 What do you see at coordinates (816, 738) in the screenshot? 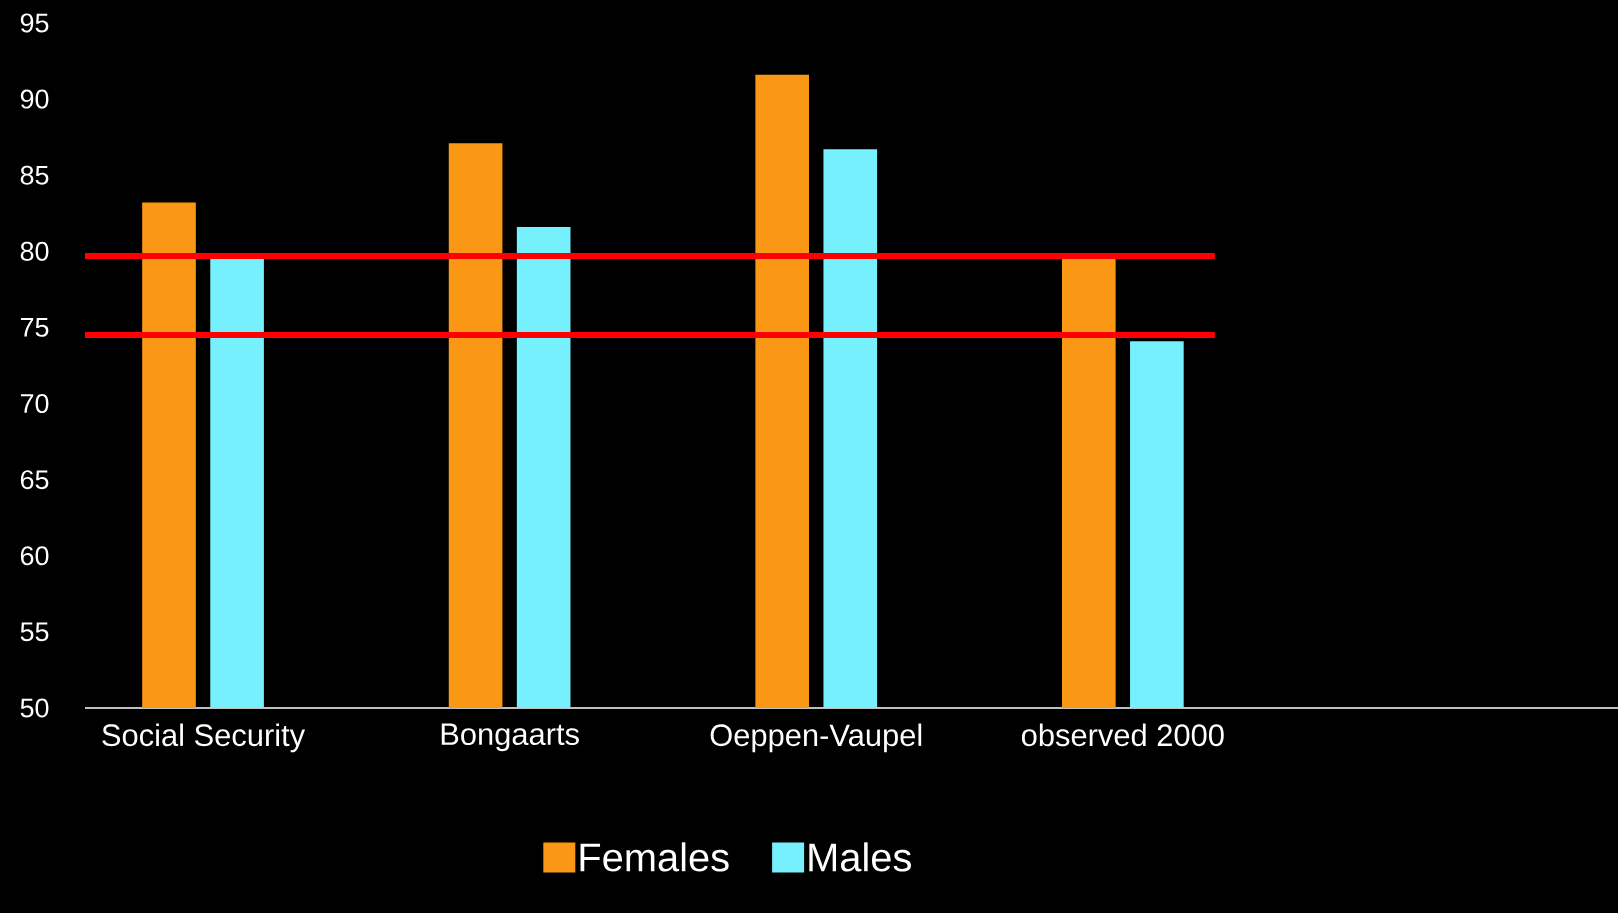
I see `x-tick-label: Oeppen-Vaupel` at bounding box center [816, 738].